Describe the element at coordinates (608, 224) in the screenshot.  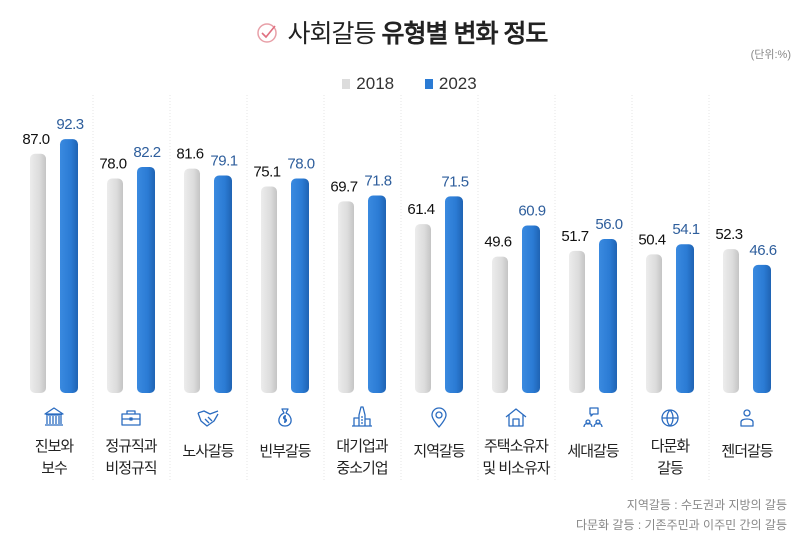
I see `data-label-2023: 56.0` at that location.